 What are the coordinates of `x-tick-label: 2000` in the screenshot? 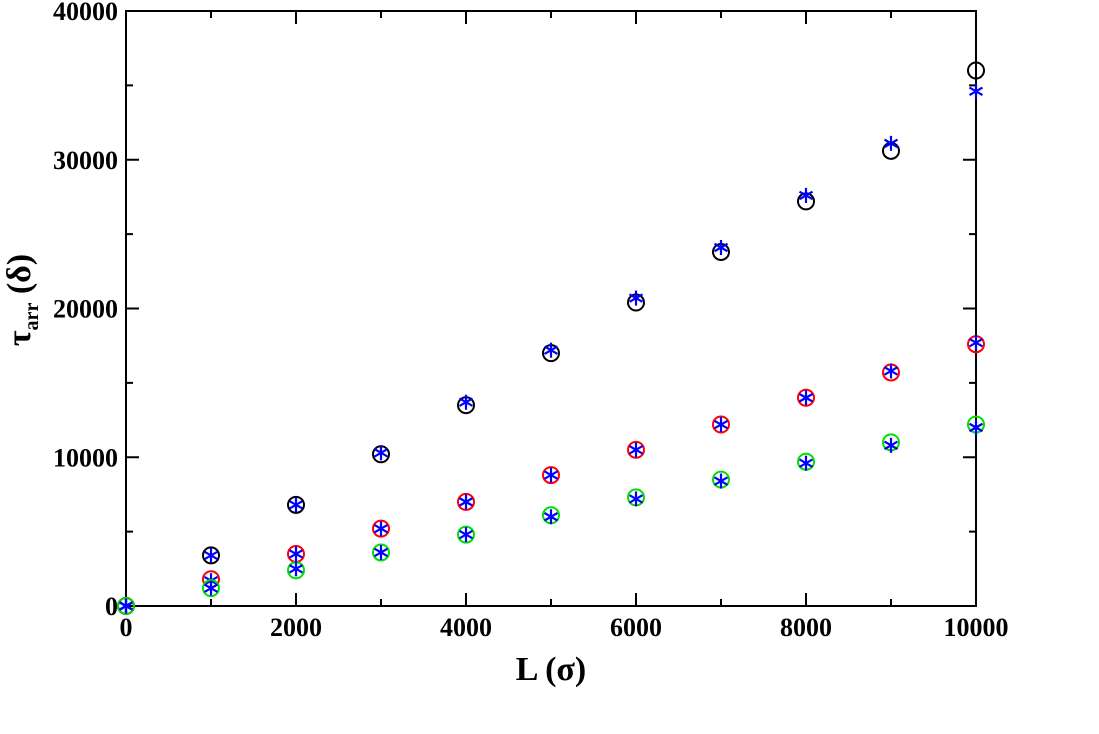 It's located at (296, 627).